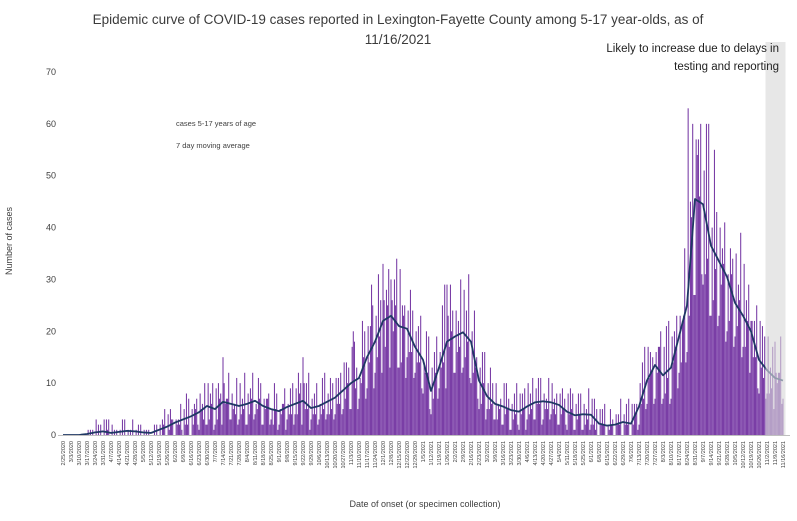  I want to click on x-tick-label: 6/15/2021, so click(608, 453).